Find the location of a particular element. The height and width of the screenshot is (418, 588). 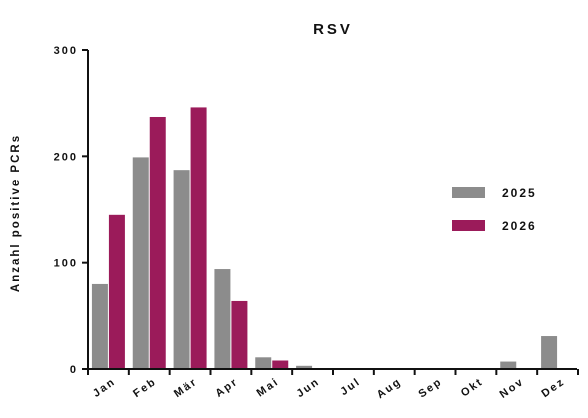

x-tick-label: Mai is located at coordinates (268, 388).